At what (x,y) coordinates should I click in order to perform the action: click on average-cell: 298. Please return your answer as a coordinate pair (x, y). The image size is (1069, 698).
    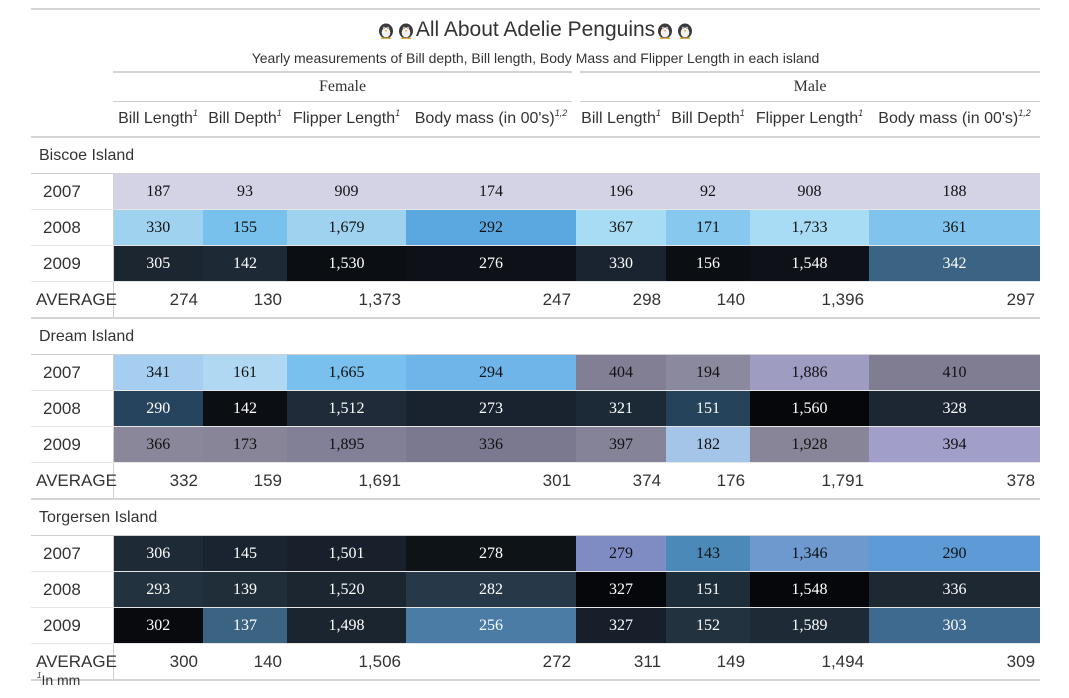
    Looking at the image, I should click on (621, 300).